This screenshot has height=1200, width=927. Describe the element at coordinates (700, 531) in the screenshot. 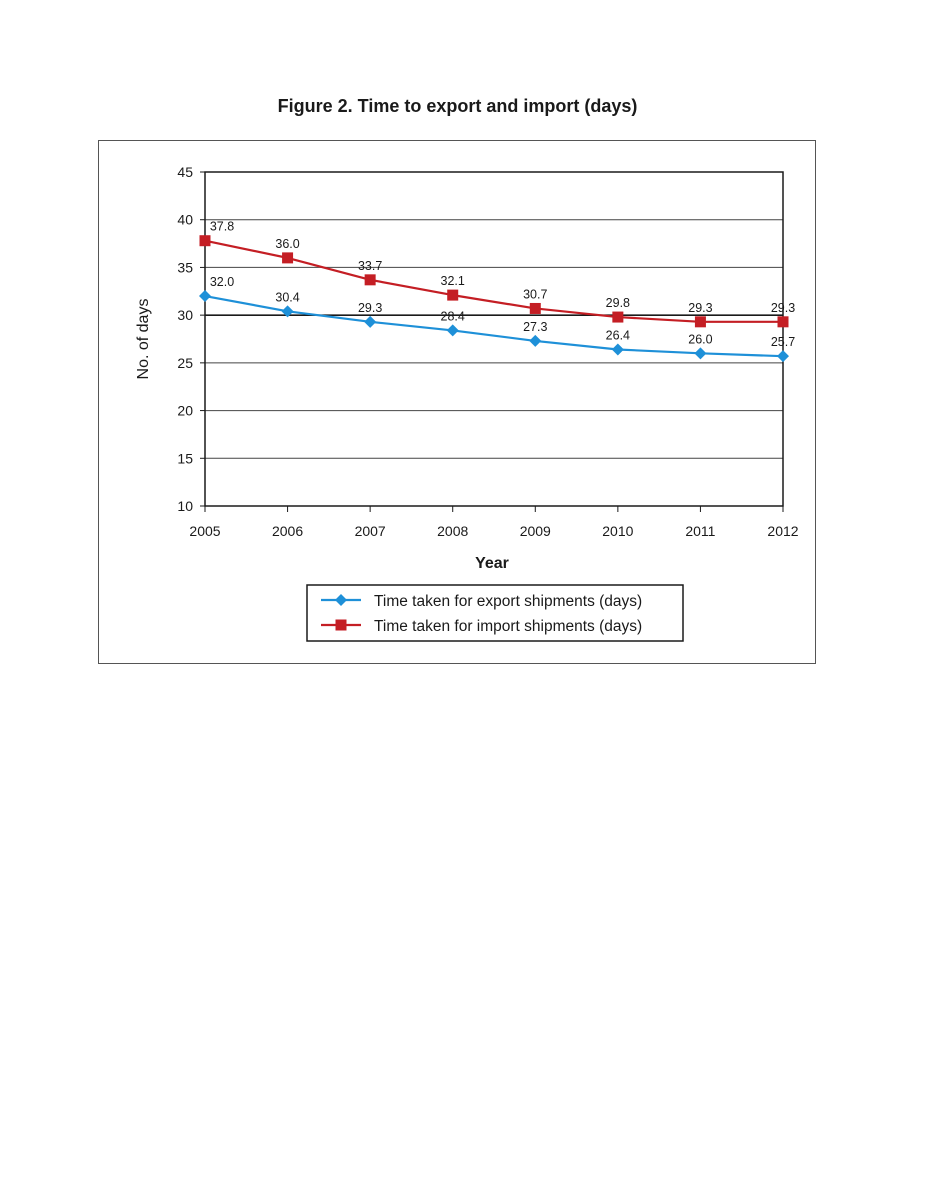

I see `x-tick-label: 2011` at that location.